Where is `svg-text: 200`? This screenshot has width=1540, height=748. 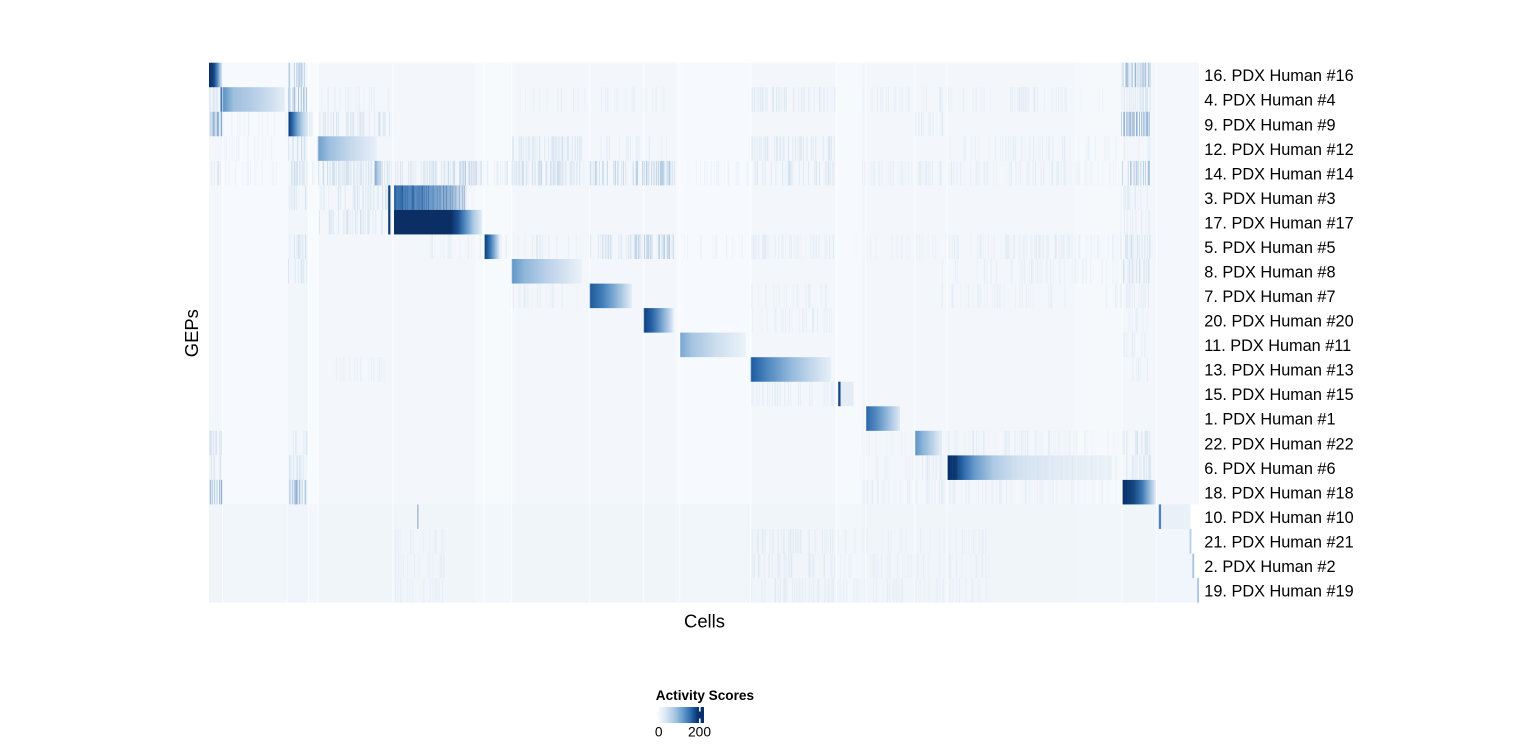 svg-text: 200 is located at coordinates (699, 732).